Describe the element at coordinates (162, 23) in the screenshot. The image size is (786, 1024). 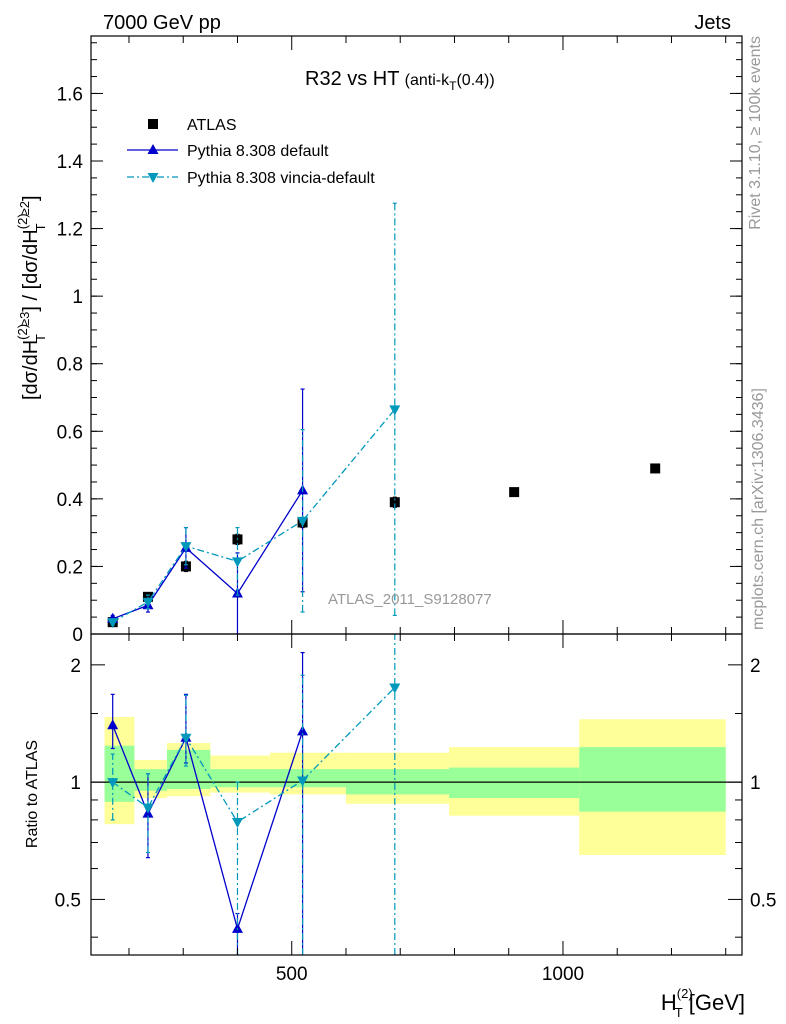
I see `header-left: 7000 GeV pp` at that location.